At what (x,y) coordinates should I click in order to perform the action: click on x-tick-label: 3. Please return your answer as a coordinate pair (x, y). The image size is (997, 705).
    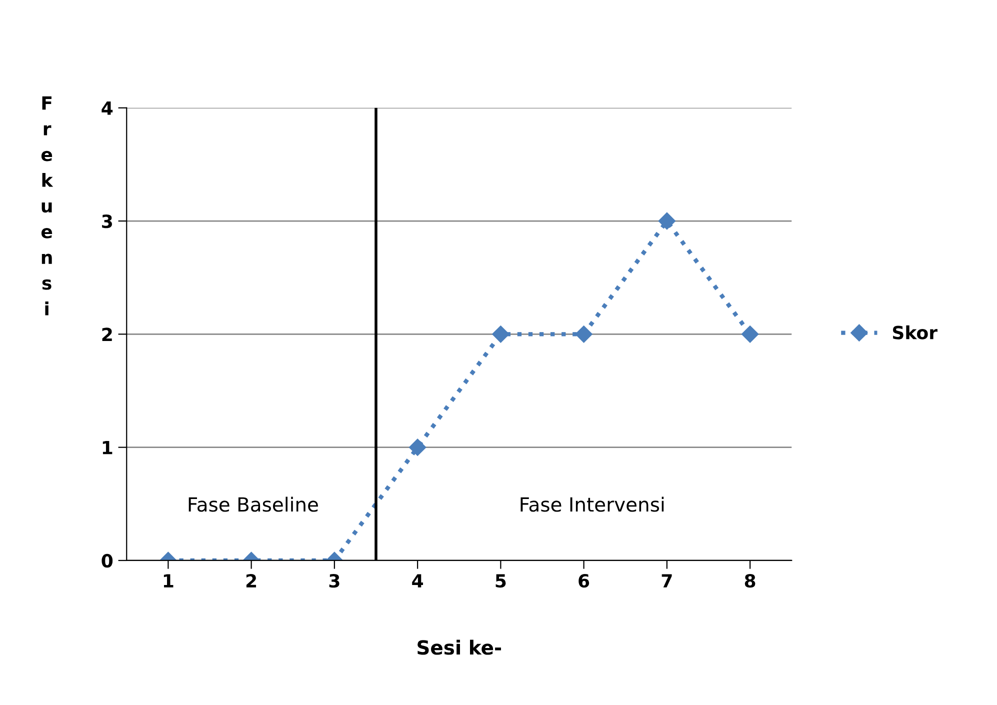
    Looking at the image, I should click on (334, 581).